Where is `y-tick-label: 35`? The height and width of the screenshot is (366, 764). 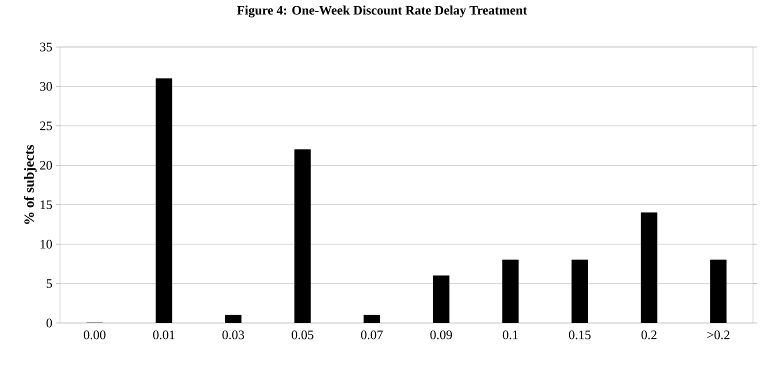
y-tick-label: 35 is located at coordinates (46, 47).